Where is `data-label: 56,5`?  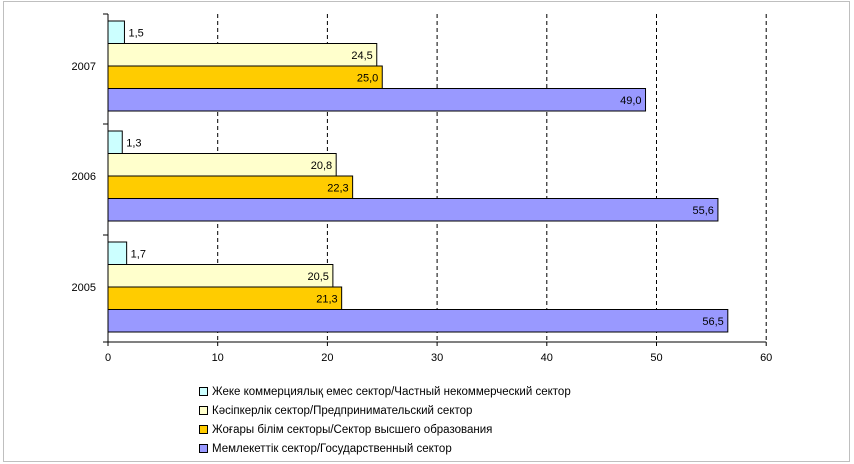 data-label: 56,5 is located at coordinates (712, 322).